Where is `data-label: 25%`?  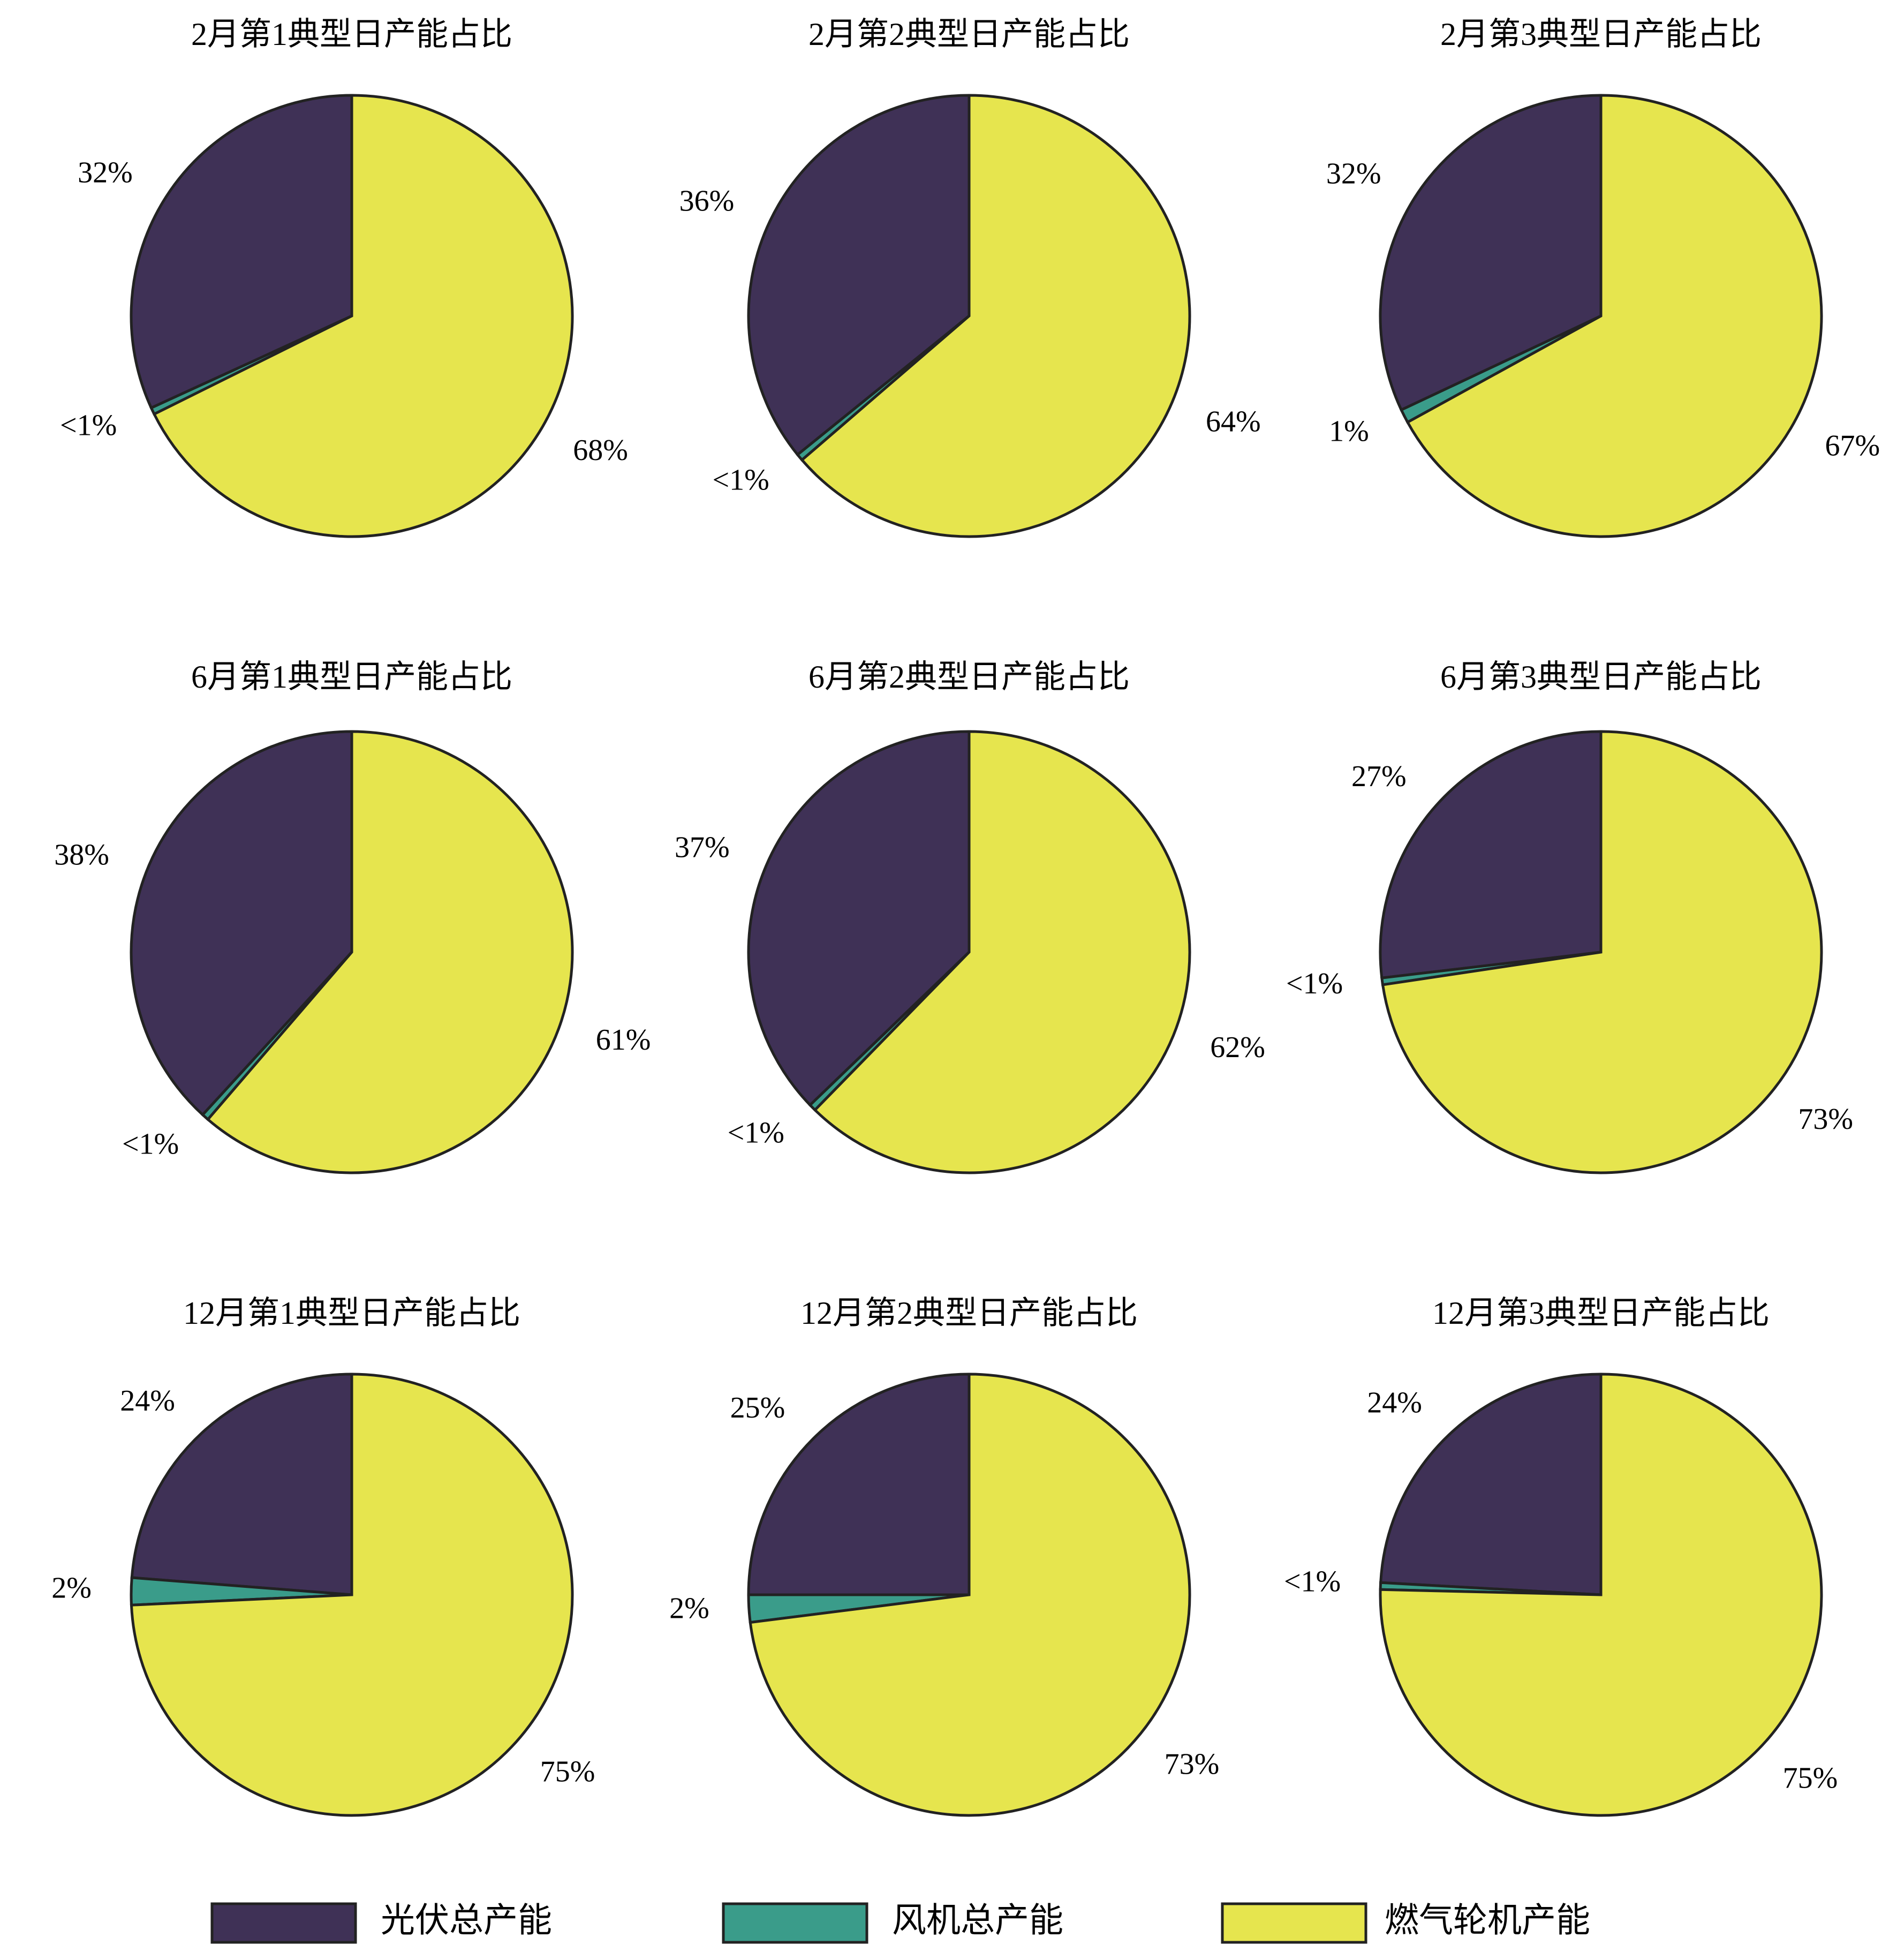 data-label: 25% is located at coordinates (757, 1407).